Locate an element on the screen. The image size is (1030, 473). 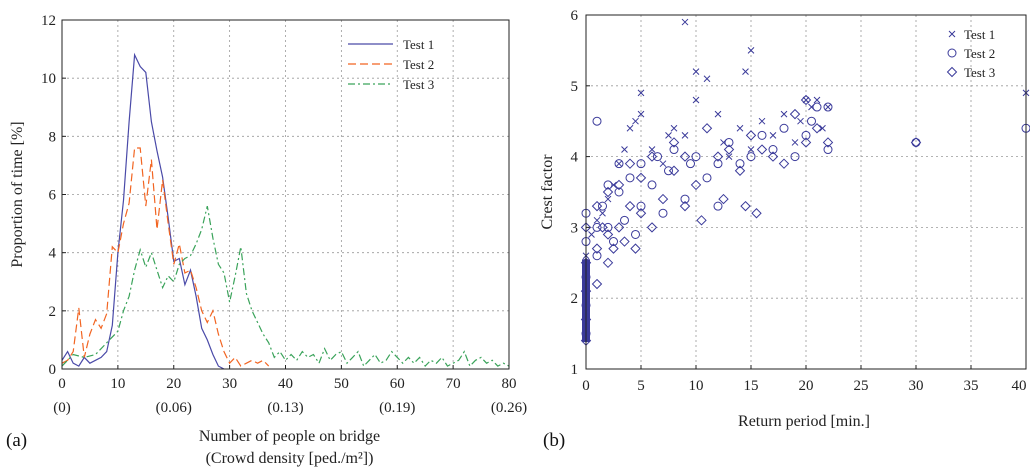
x-tick-label: 0 is located at coordinates (586, 386).